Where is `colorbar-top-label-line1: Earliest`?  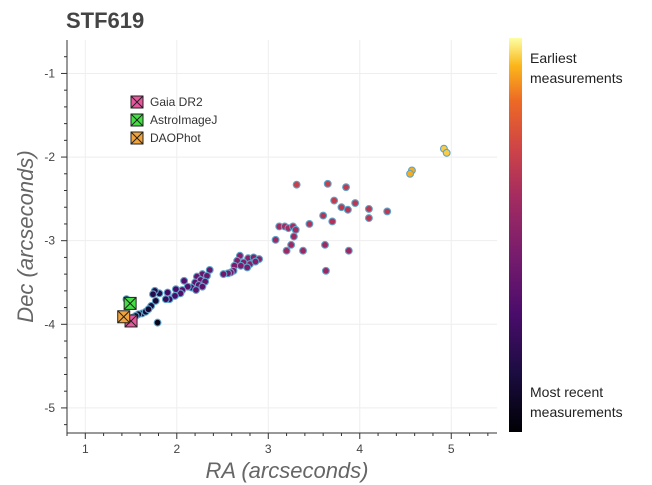
colorbar-top-label-line1: Earliest is located at coordinates (553, 58).